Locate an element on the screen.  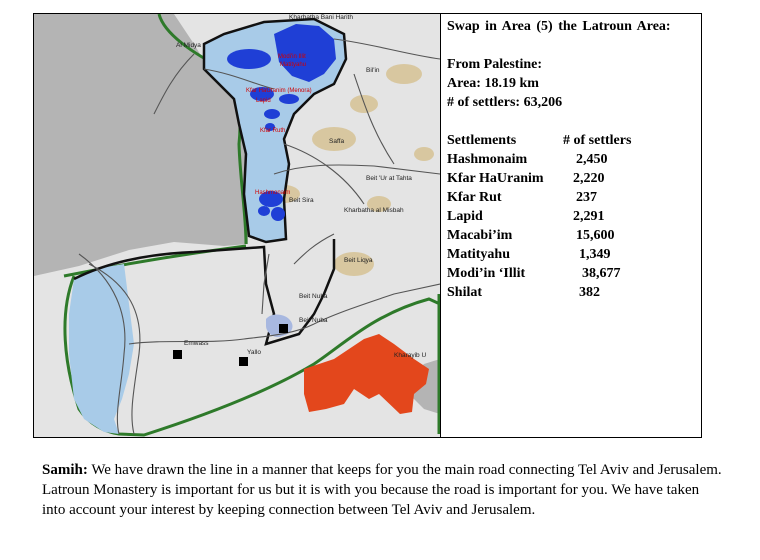
settlement-settlers: 1,349 is located at coordinates (595, 254).